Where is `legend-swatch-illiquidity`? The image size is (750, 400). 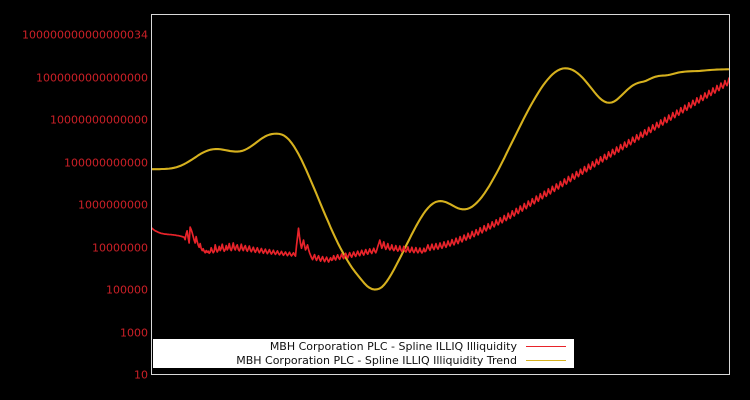 legend-swatch-illiquidity is located at coordinates (546, 346).